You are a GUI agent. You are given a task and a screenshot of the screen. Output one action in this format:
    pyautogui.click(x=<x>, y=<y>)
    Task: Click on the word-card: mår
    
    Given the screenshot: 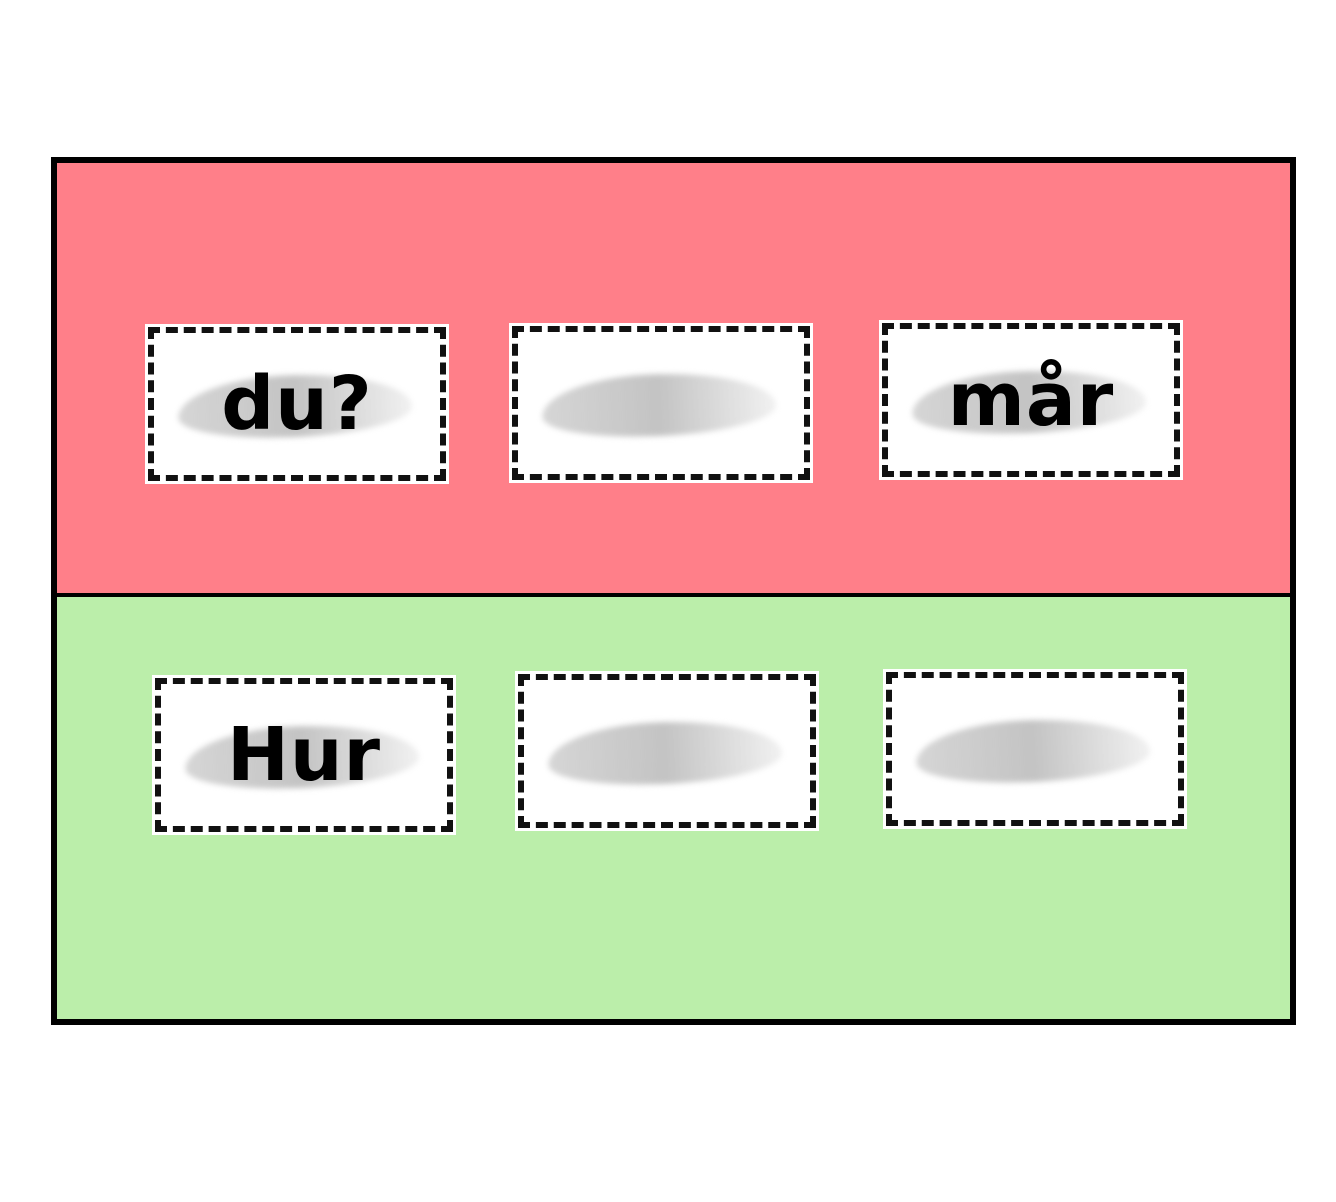 What is the action you would take?
    pyautogui.click(x=1031, y=400)
    